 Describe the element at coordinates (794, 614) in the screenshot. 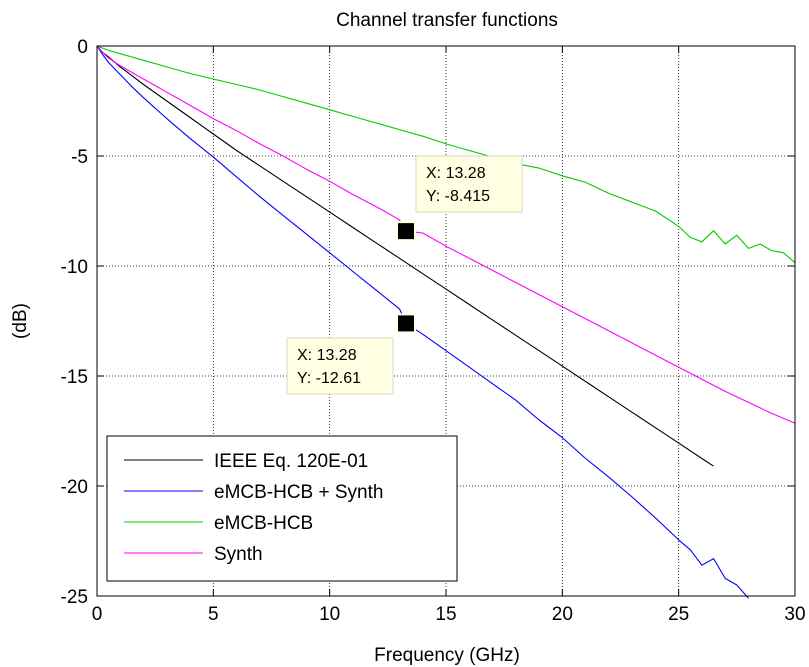

I see `x-tick-label: 30` at that location.